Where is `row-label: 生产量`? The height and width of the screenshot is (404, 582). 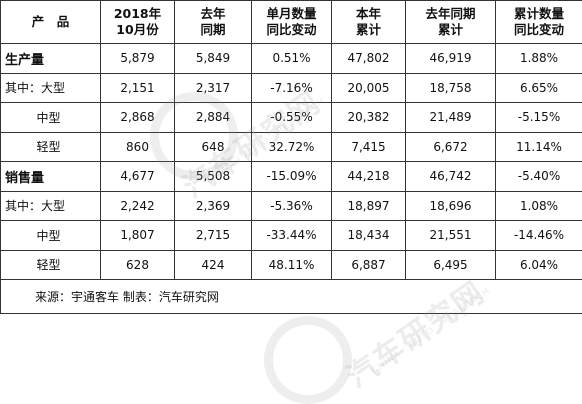 row-label: 生产量 is located at coordinates (51, 59).